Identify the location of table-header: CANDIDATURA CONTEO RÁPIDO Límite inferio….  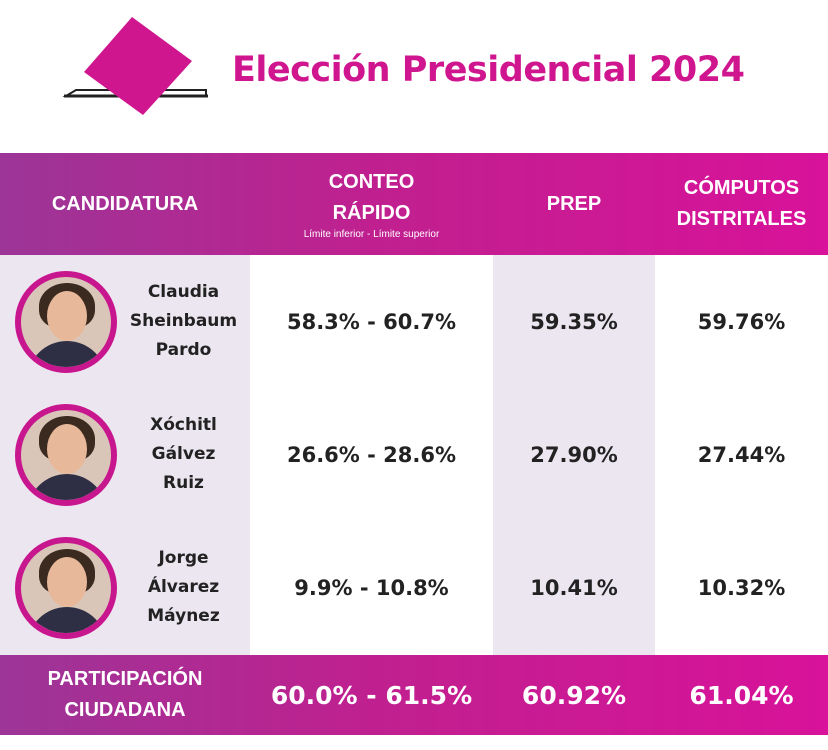
(414, 204).